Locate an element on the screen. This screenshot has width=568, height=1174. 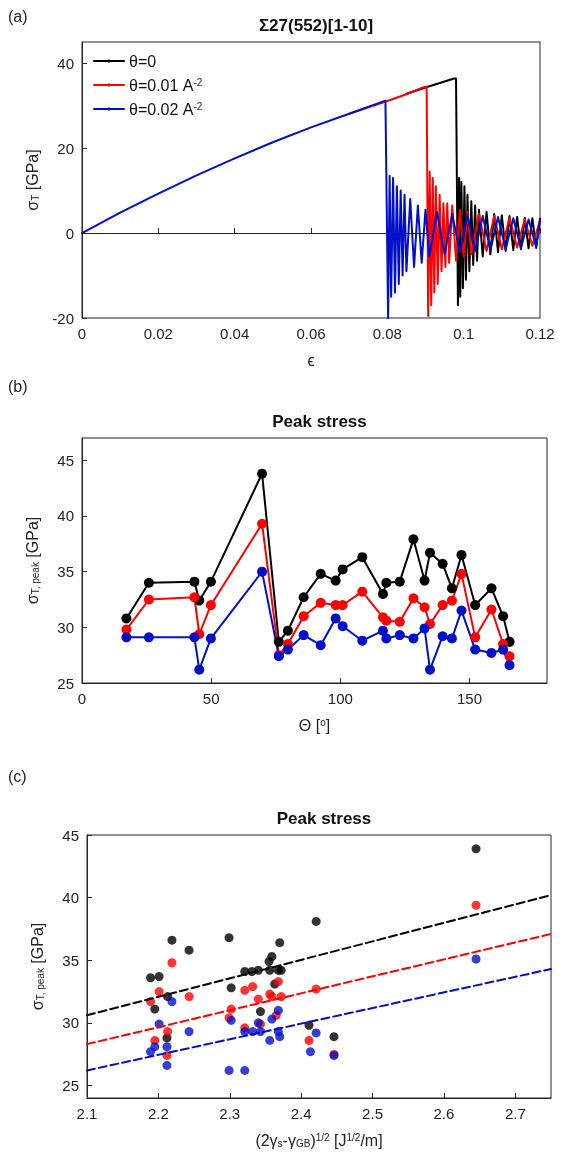
y-axis-title: σT [GPa] is located at coordinates (32, 180).